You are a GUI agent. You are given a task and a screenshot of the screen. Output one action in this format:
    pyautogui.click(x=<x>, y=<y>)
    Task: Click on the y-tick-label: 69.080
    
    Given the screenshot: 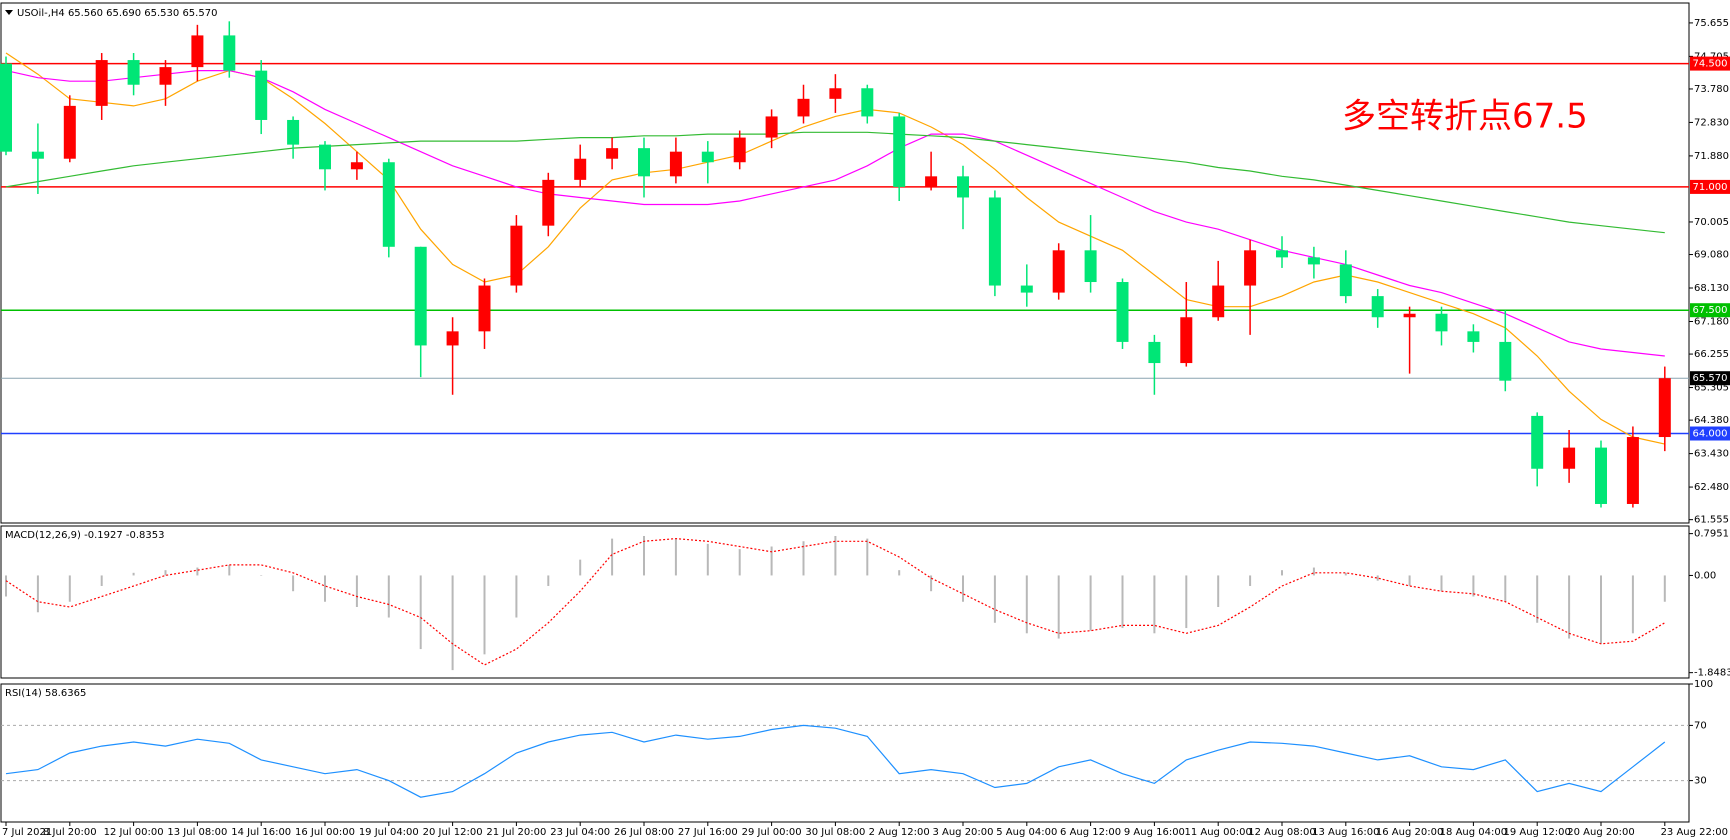 What is the action you would take?
    pyautogui.click(x=1711, y=255)
    